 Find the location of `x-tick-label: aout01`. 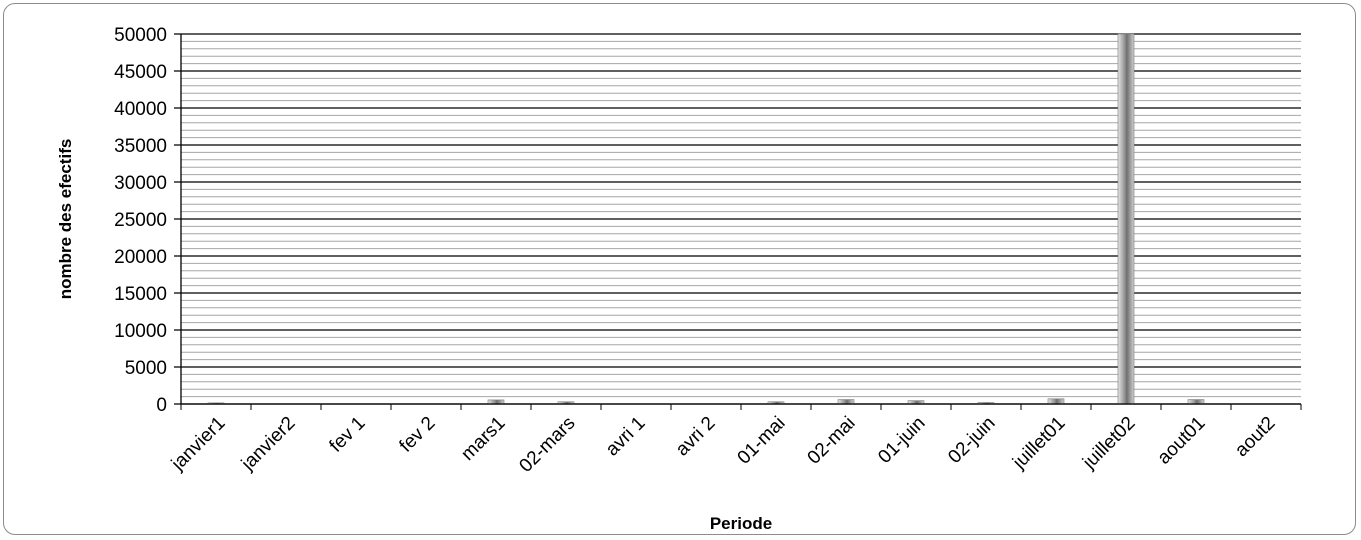

x-tick-label: aout01 is located at coordinates (1182, 441).